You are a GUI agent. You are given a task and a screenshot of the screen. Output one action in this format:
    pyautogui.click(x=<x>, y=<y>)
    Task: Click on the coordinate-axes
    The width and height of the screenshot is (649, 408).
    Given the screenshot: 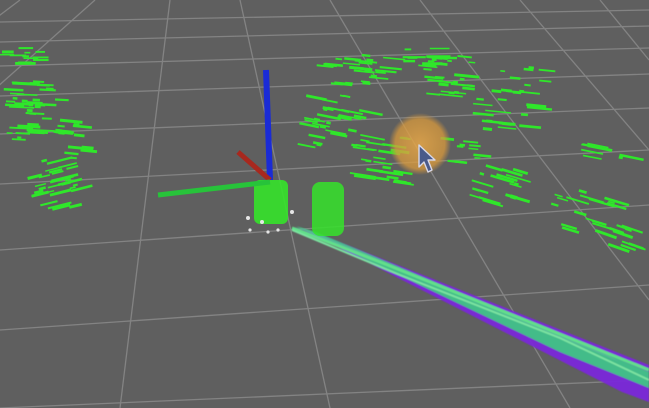 What is the action you would take?
    pyautogui.click(x=215, y=133)
    